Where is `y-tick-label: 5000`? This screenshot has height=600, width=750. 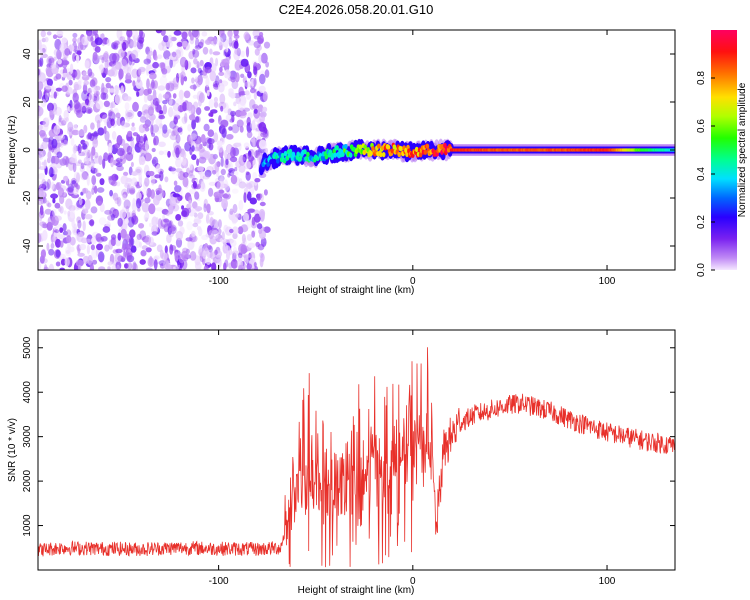 y-tick-label: 5000 is located at coordinates (27, 347).